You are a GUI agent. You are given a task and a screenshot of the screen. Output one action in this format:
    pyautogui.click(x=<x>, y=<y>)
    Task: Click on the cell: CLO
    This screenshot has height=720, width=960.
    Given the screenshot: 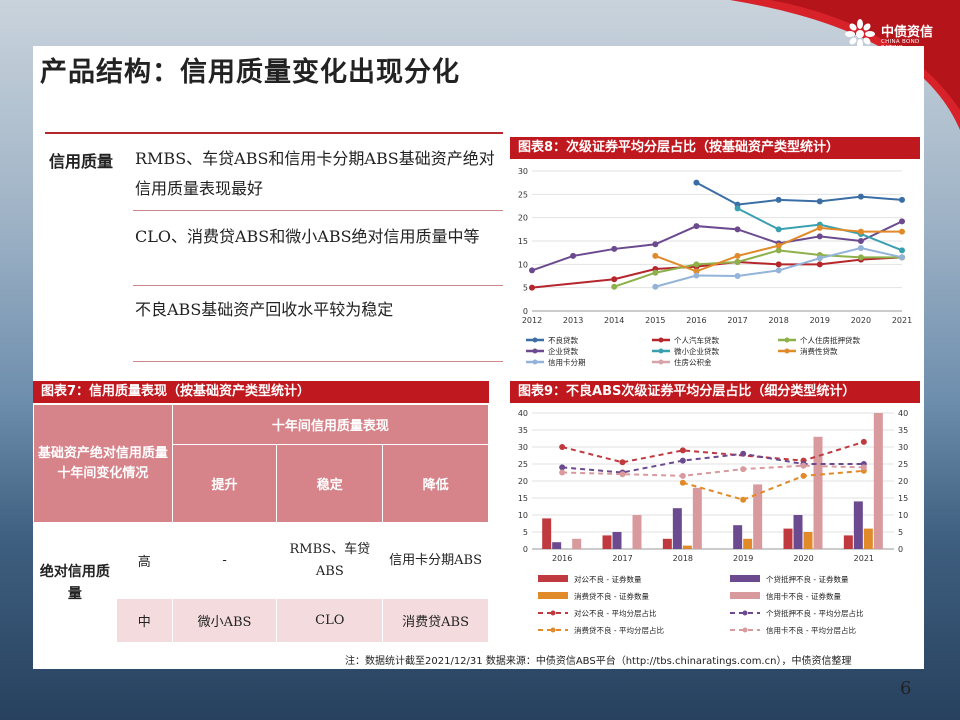 What is the action you would take?
    pyautogui.click(x=330, y=620)
    